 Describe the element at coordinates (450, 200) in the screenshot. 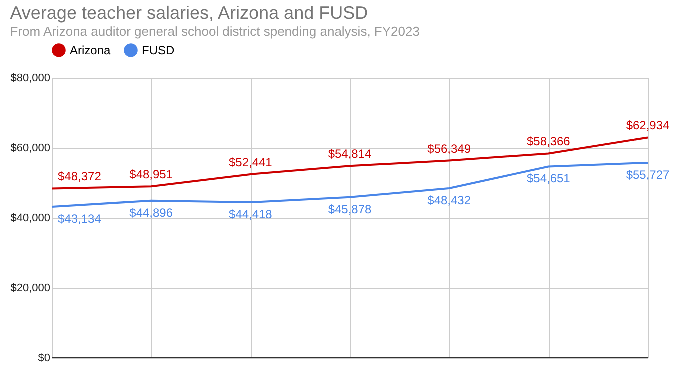

I see `data-label: $48,432` at that location.